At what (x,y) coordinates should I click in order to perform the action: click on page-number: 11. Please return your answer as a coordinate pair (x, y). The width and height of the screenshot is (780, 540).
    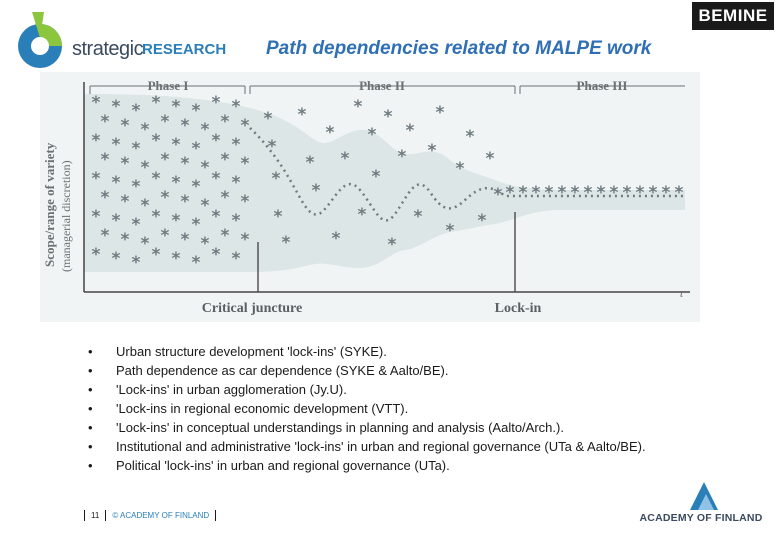
    Looking at the image, I should click on (95, 515).